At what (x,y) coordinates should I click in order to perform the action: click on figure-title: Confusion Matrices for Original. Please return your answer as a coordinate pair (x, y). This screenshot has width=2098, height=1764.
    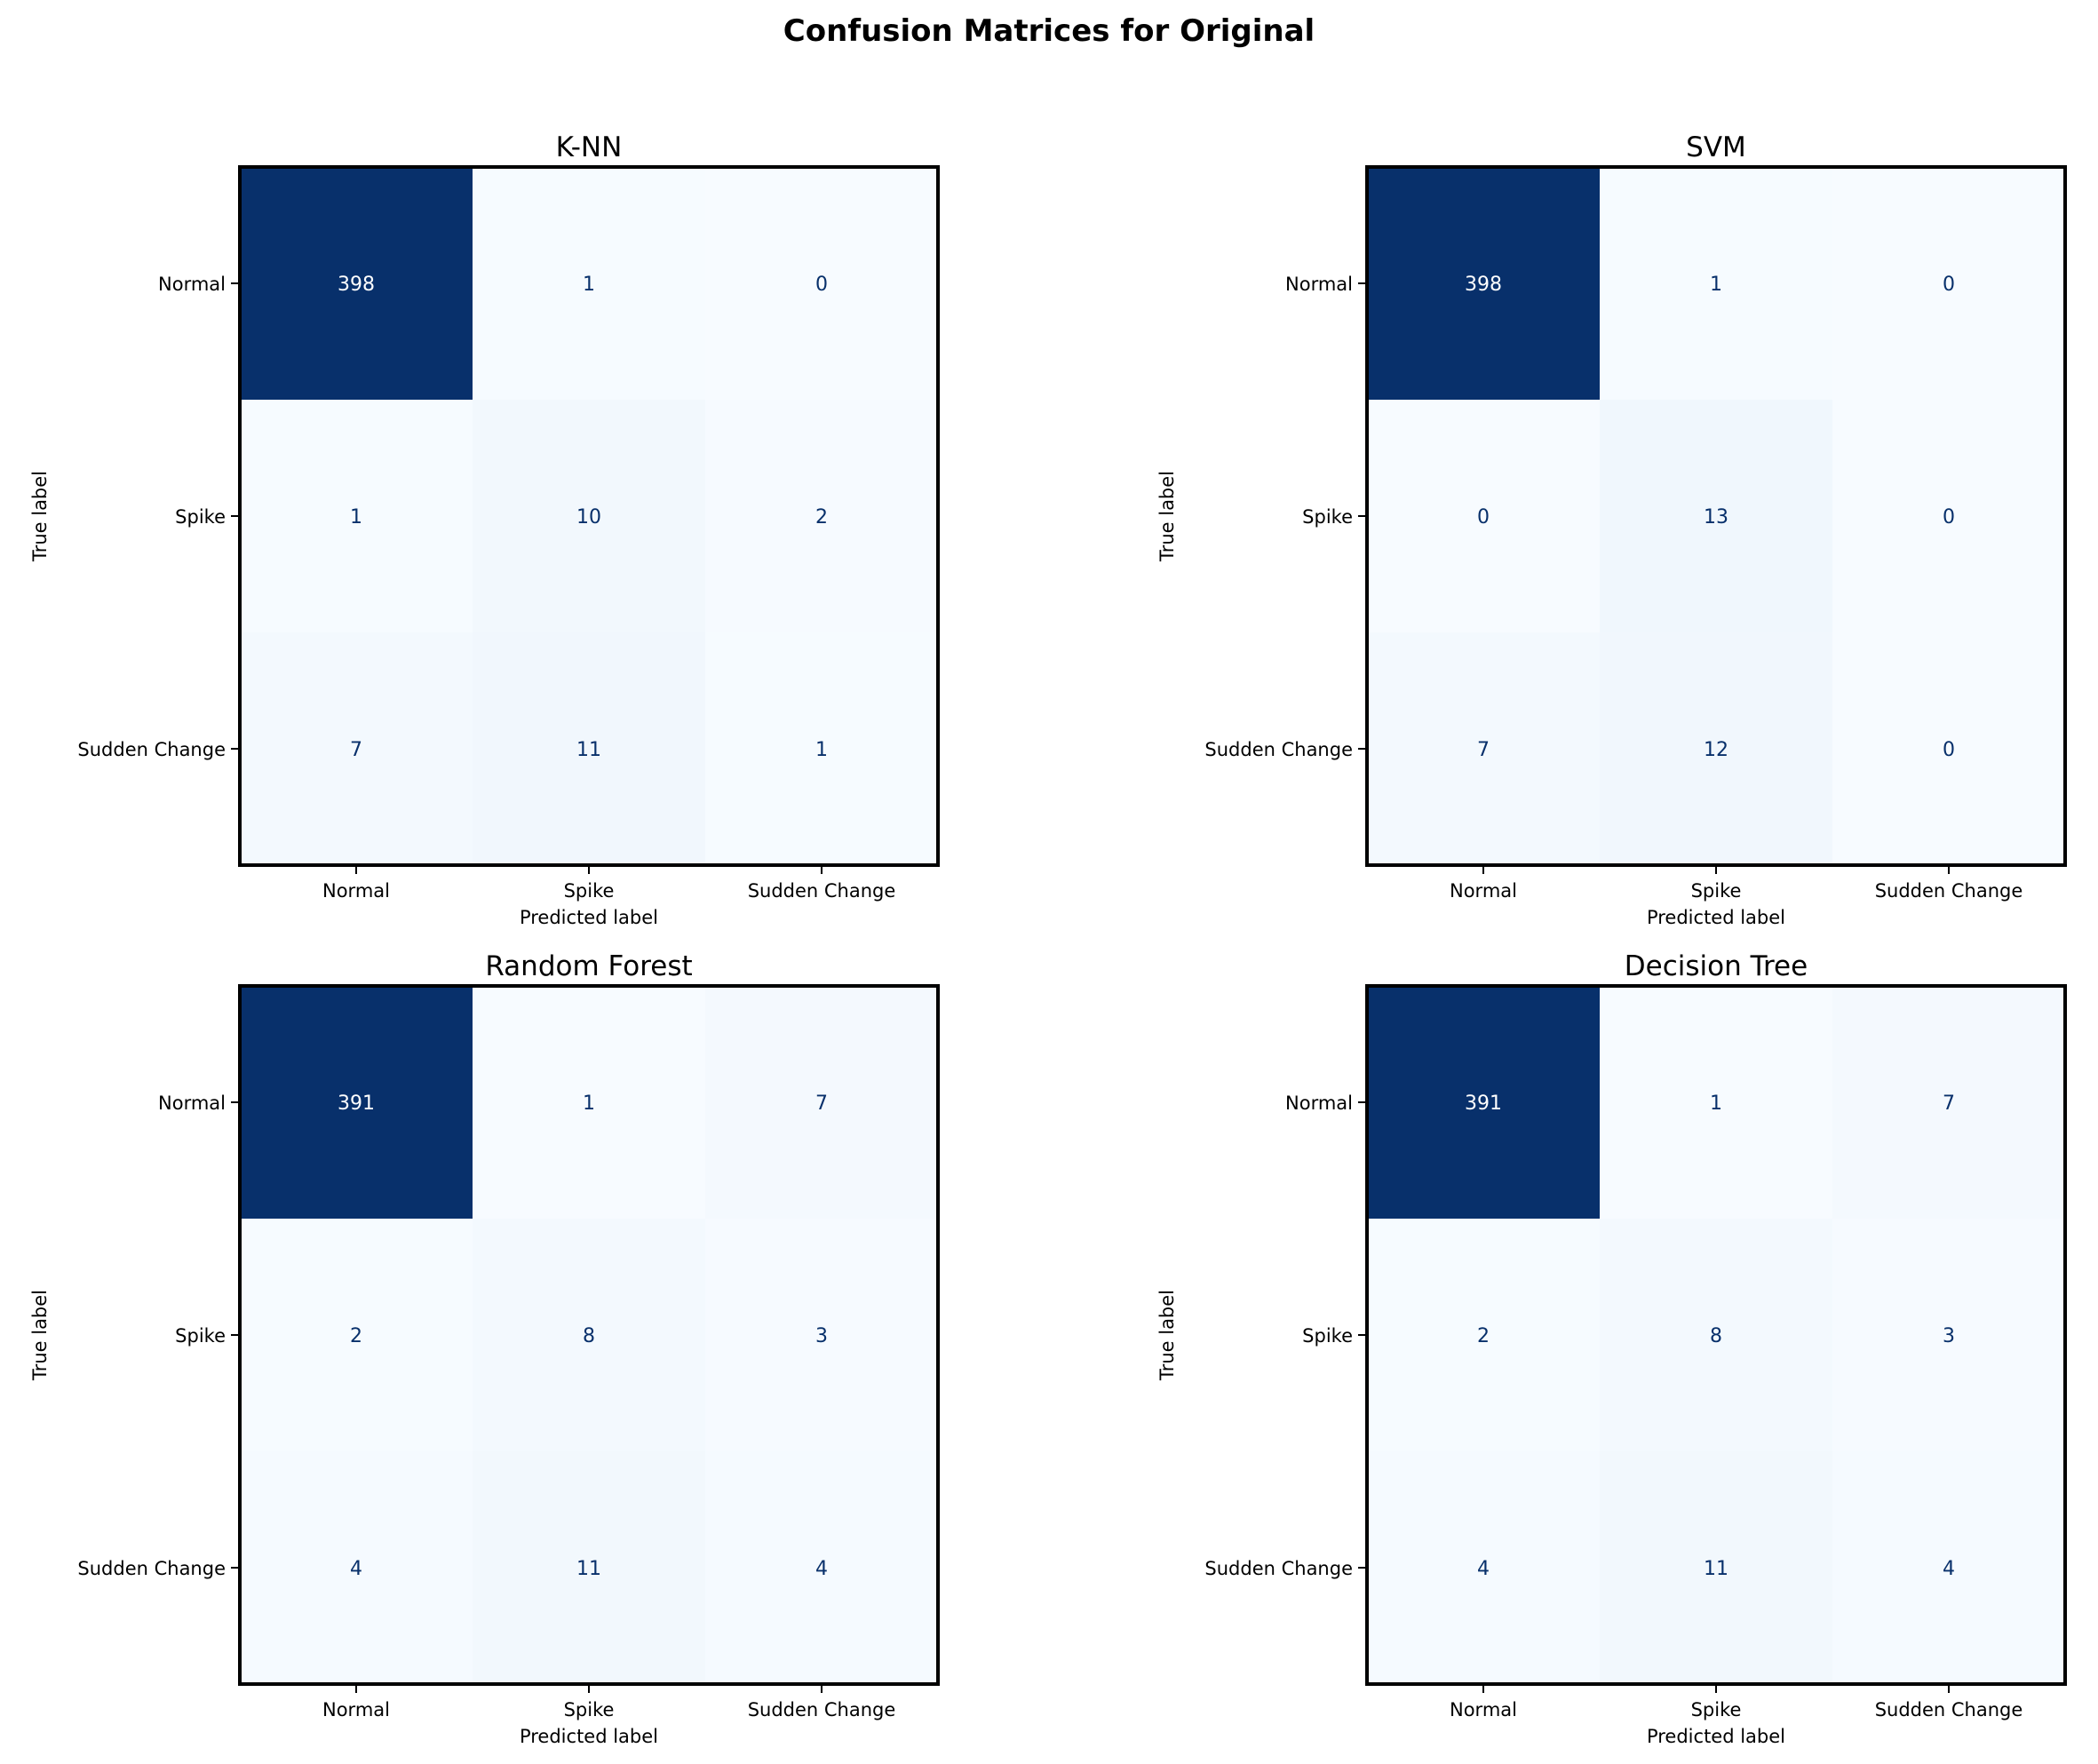
    Looking at the image, I should click on (1049, 31).